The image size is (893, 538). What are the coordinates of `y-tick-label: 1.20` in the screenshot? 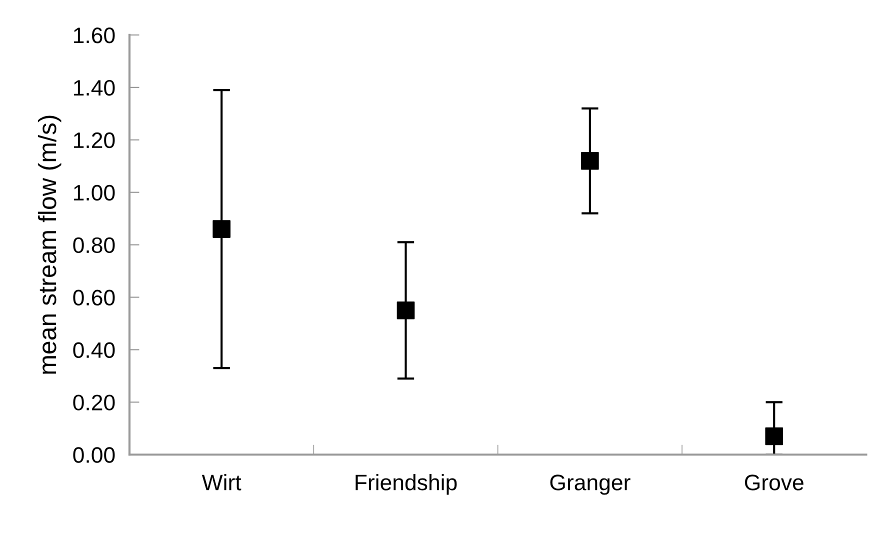 It's located at (94, 140).